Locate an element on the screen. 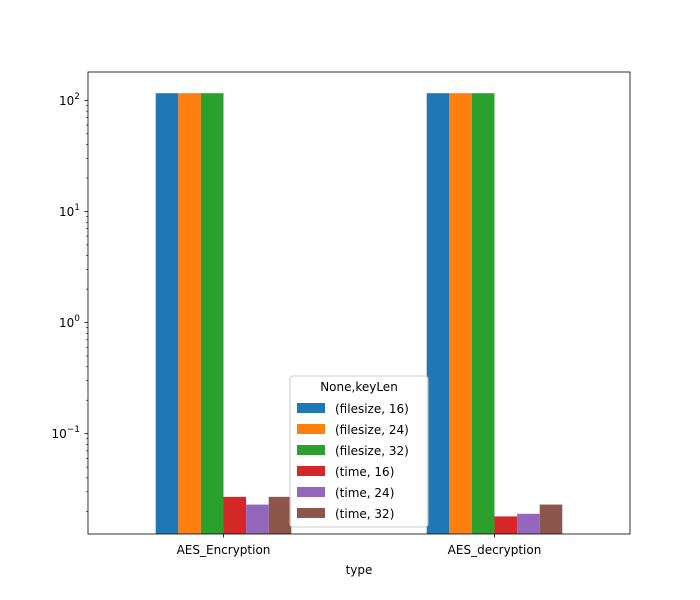  legend-title: None,keyLen is located at coordinates (359, 387).